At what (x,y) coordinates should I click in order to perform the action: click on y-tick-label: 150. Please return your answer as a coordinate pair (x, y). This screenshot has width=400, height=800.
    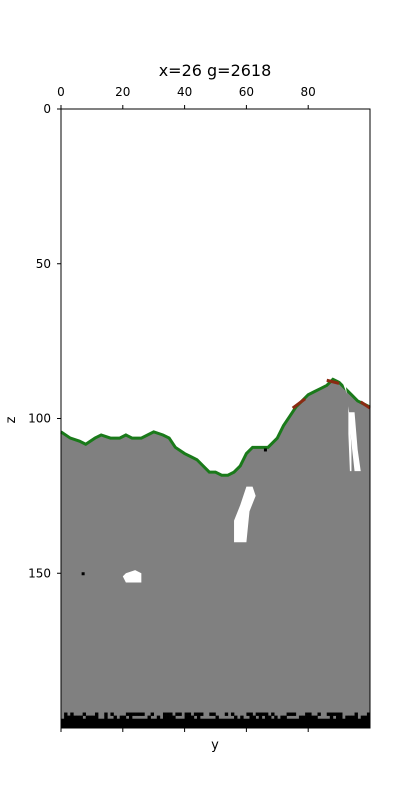
    Looking at the image, I should click on (39, 573).